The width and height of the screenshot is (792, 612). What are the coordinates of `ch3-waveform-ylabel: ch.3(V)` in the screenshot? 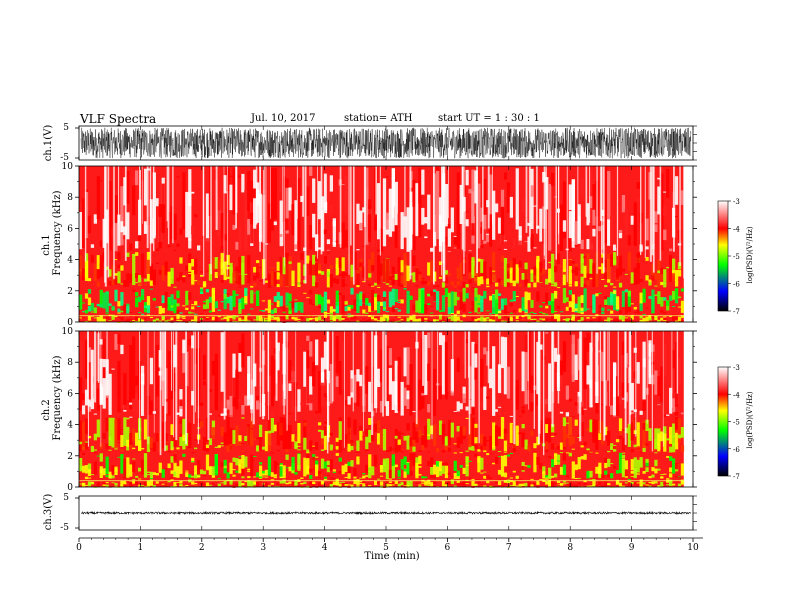 It's located at (48, 512).